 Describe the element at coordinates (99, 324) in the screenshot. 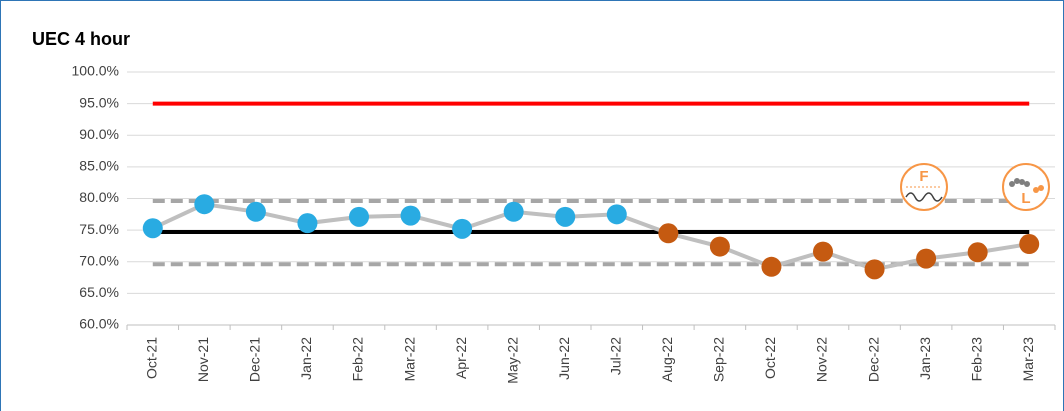

I see `y-tick-label: 60.0%` at that location.